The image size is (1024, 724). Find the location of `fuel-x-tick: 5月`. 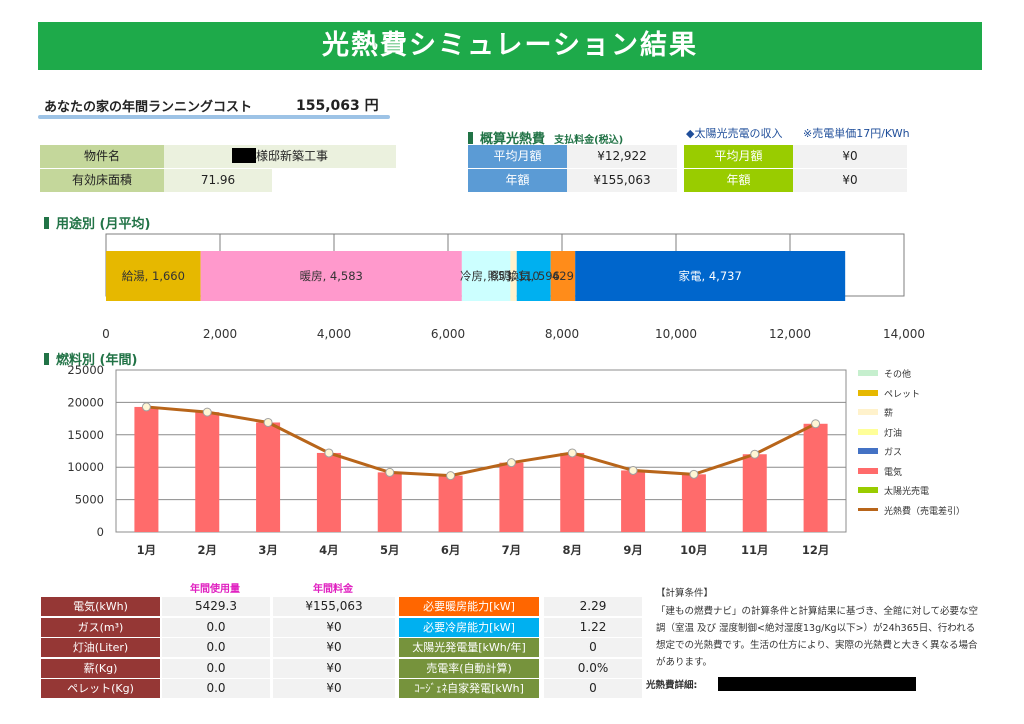

fuel-x-tick: 5月 is located at coordinates (390, 550).